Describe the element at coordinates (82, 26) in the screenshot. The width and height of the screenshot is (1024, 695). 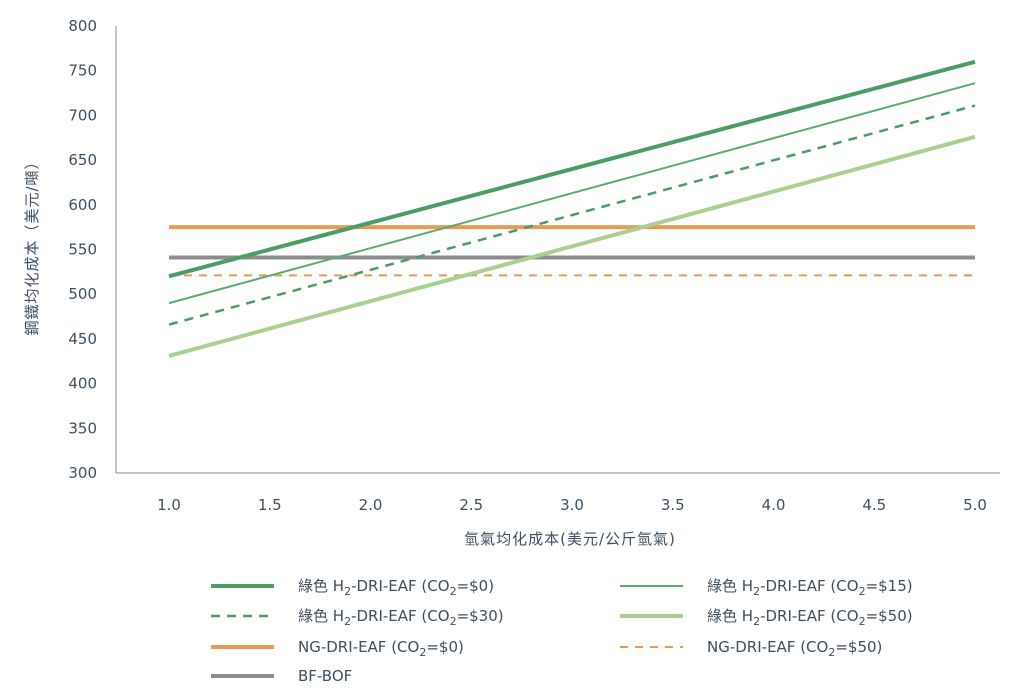
I see `y-tick-label: 800` at that location.